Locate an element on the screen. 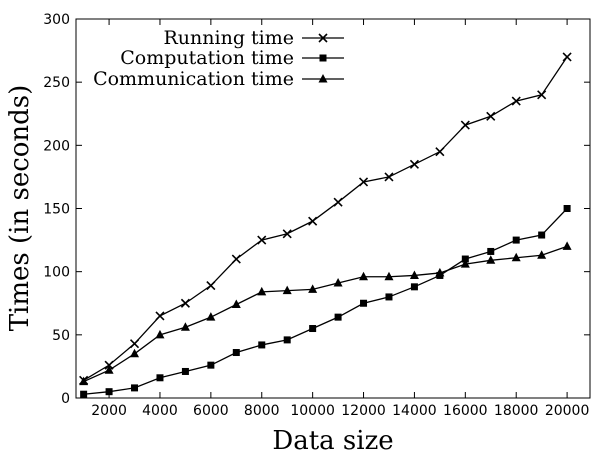  x-tick-label: 4000 is located at coordinates (160, 411).